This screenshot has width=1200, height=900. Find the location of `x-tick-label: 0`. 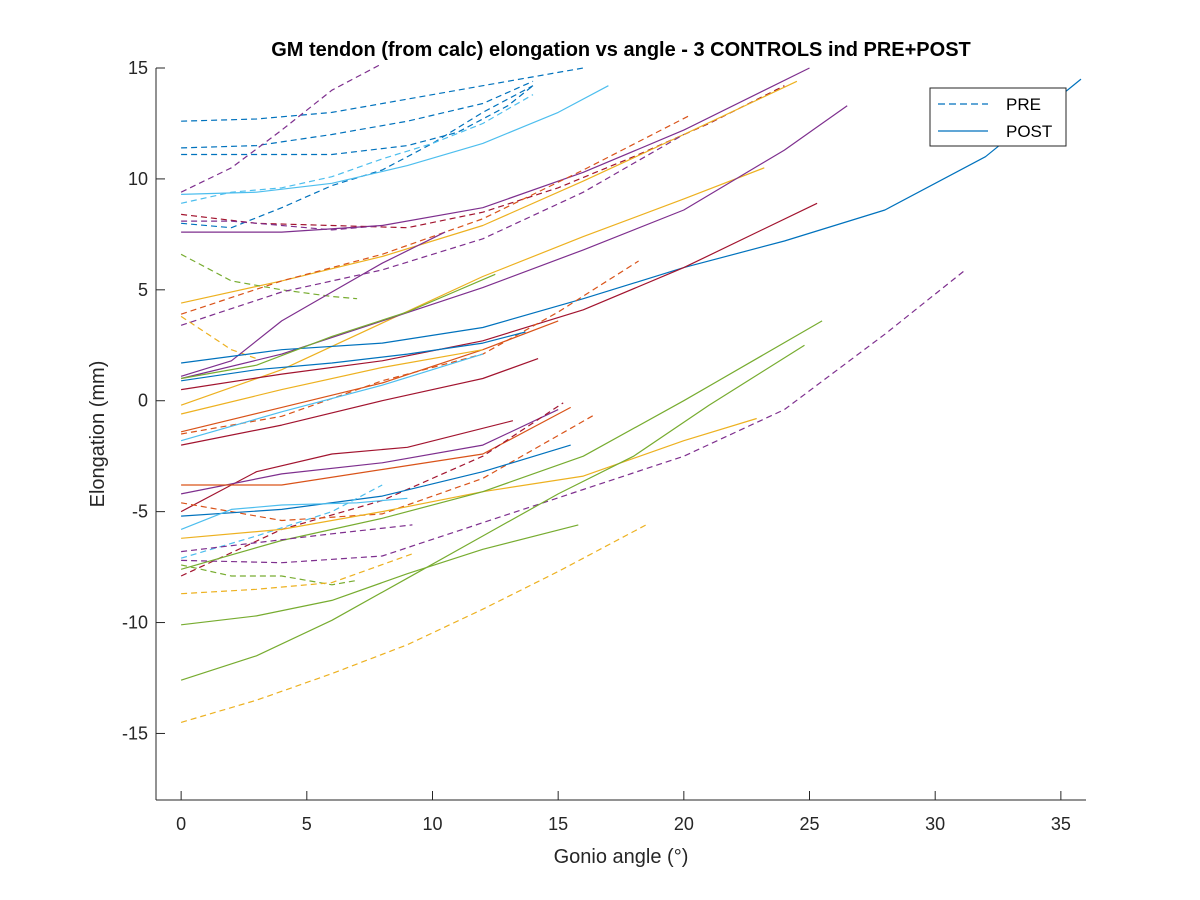

x-tick-label: 0 is located at coordinates (181, 824).